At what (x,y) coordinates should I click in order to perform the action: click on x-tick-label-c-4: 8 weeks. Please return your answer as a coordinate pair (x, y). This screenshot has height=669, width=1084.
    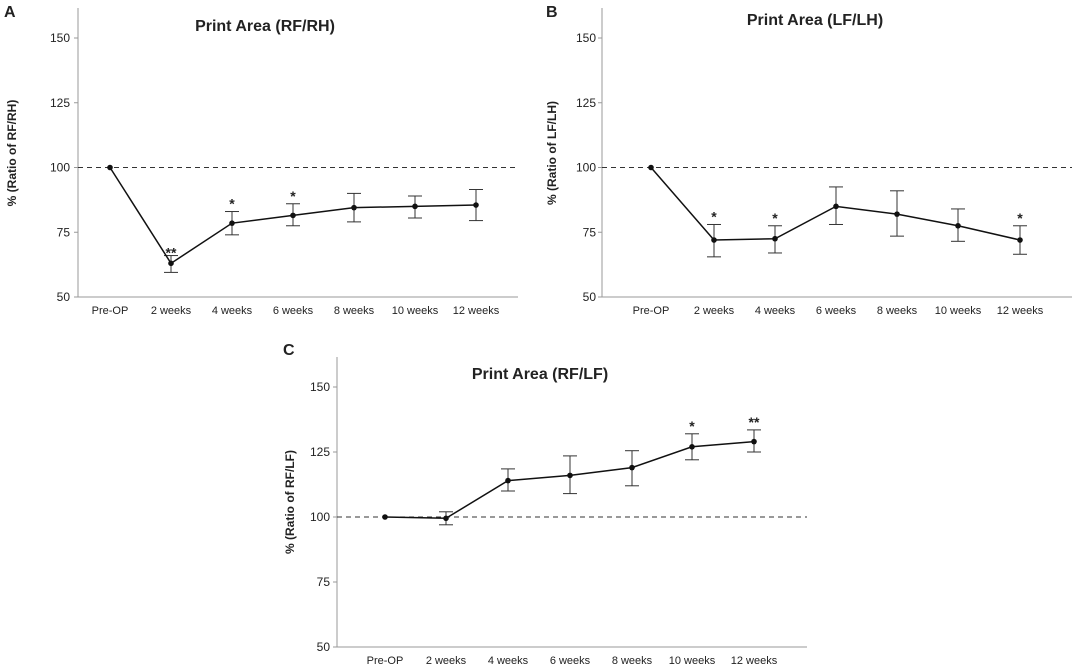
    Looking at the image, I should click on (632, 661).